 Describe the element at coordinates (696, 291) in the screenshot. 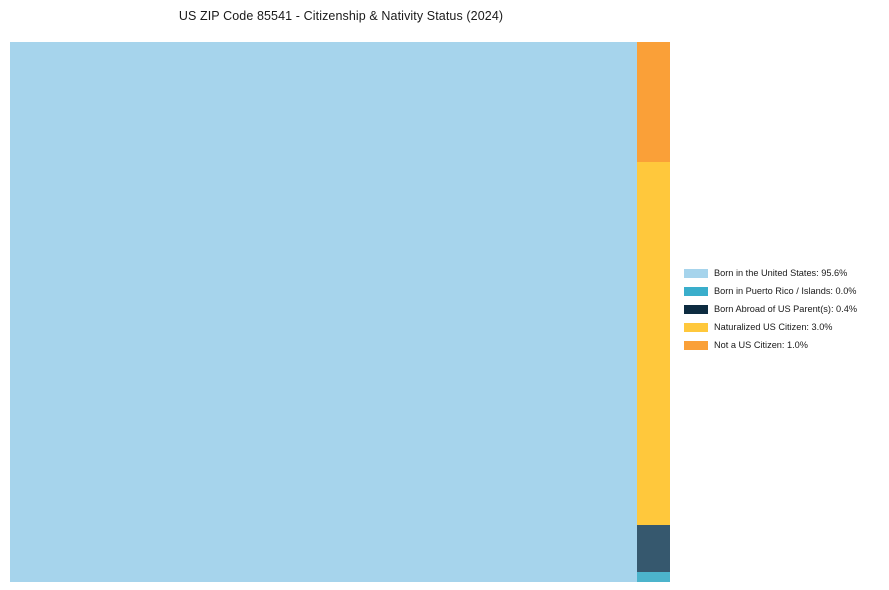

I see `legend-swatch-born-in-puerto-rico-islands` at that location.